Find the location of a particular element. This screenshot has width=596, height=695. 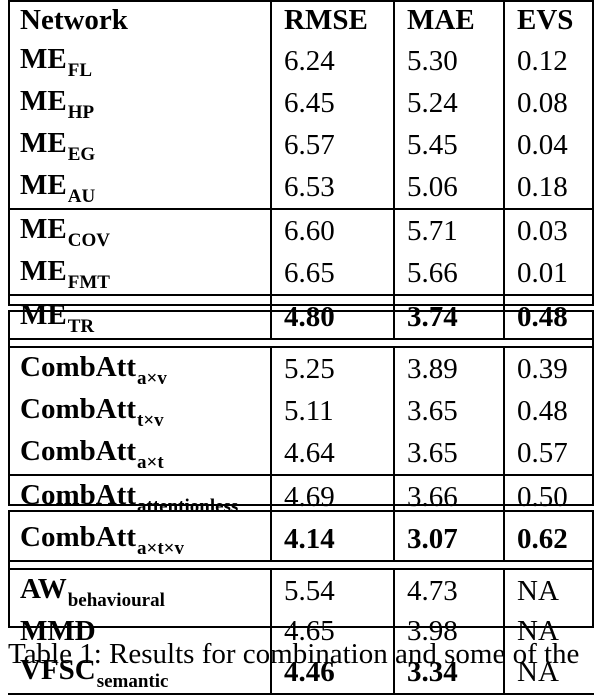

table-row: CombAttattentionless 4.69 3.66 0.50 is located at coordinates (301, 496).